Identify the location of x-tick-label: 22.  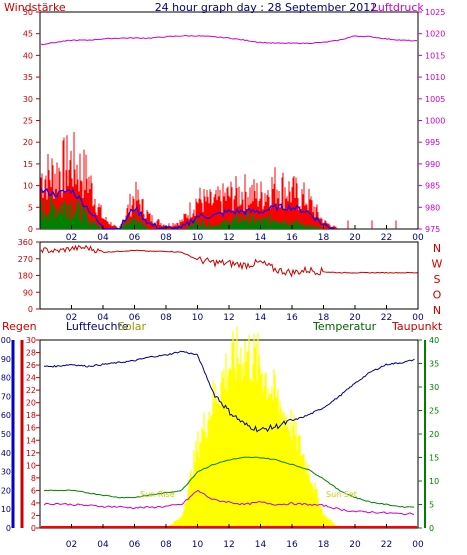
(386, 238).